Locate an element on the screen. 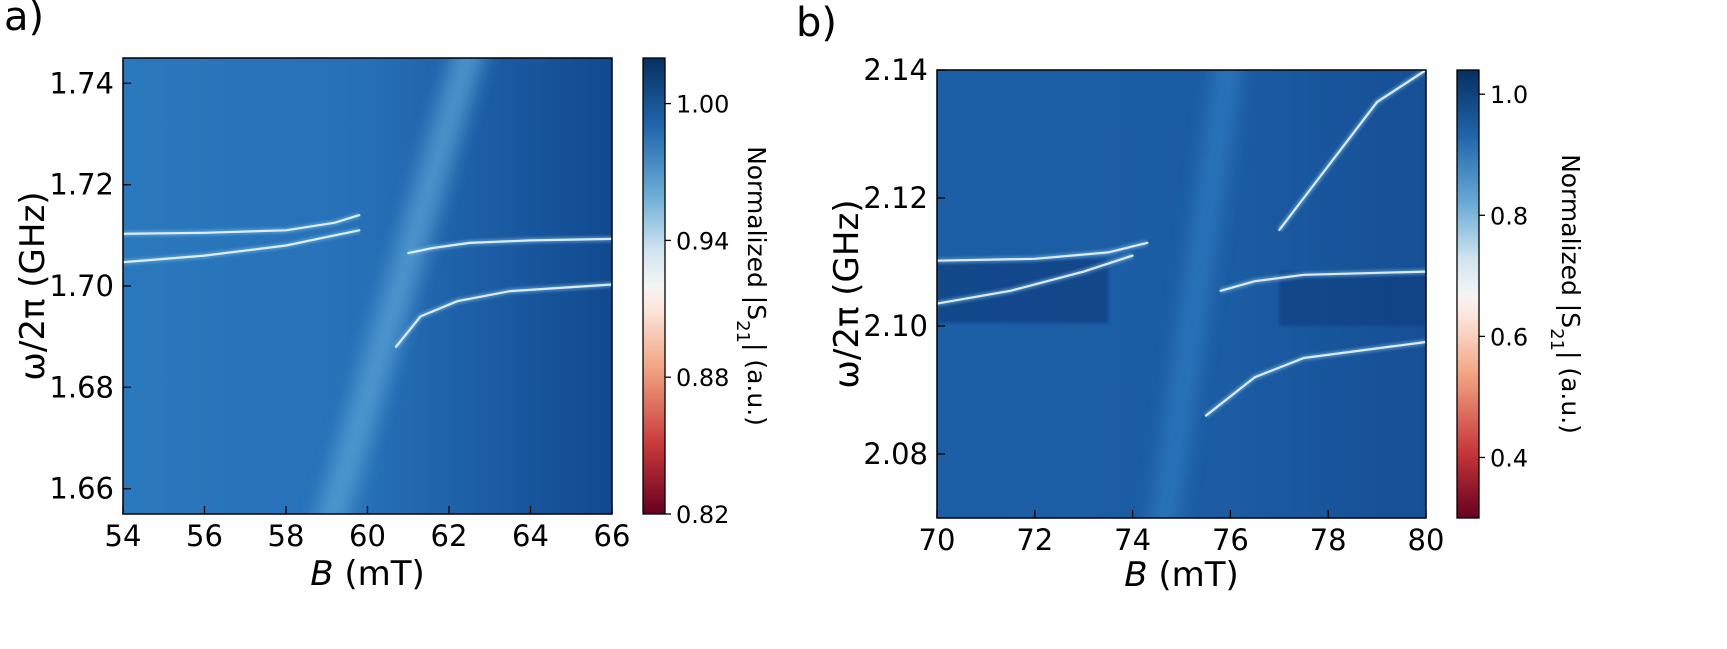 The width and height of the screenshot is (1727, 649). branch-upper-diagonal is located at coordinates (1352, 151).